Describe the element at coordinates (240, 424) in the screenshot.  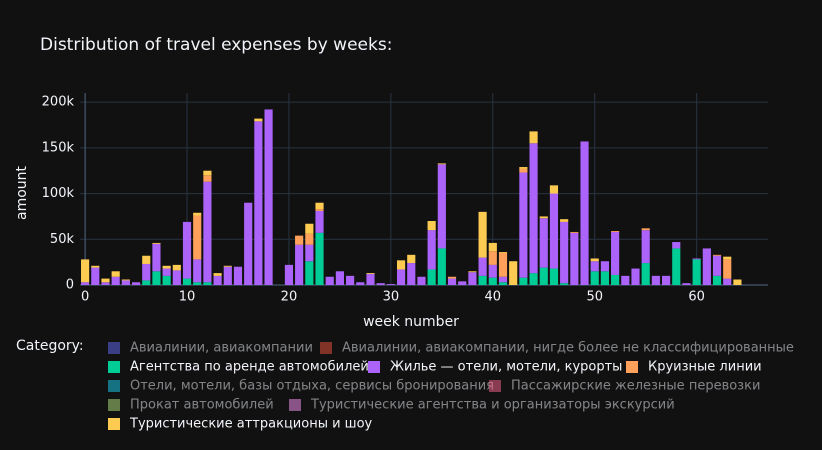
I see `legend-item: Туристические аттракционы и шоу` at that location.